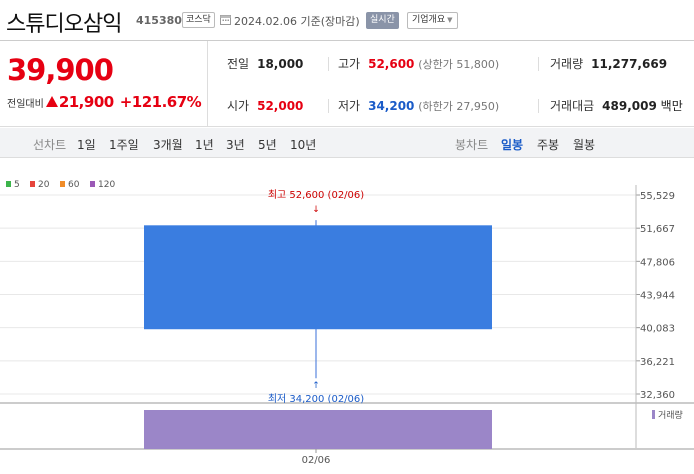 This screenshot has width=694, height=474. I want to click on candle-chart-label: 봉차트, so click(472, 145).